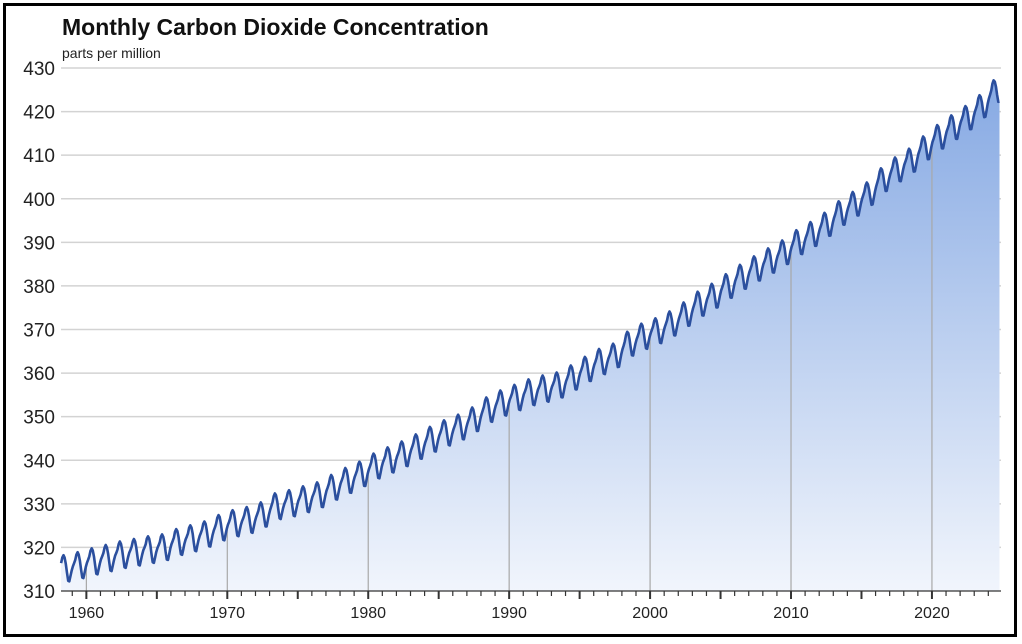 This screenshot has height=644, width=1022. Describe the element at coordinates (39, 287) in the screenshot. I see `y-tick-label: 380` at that location.